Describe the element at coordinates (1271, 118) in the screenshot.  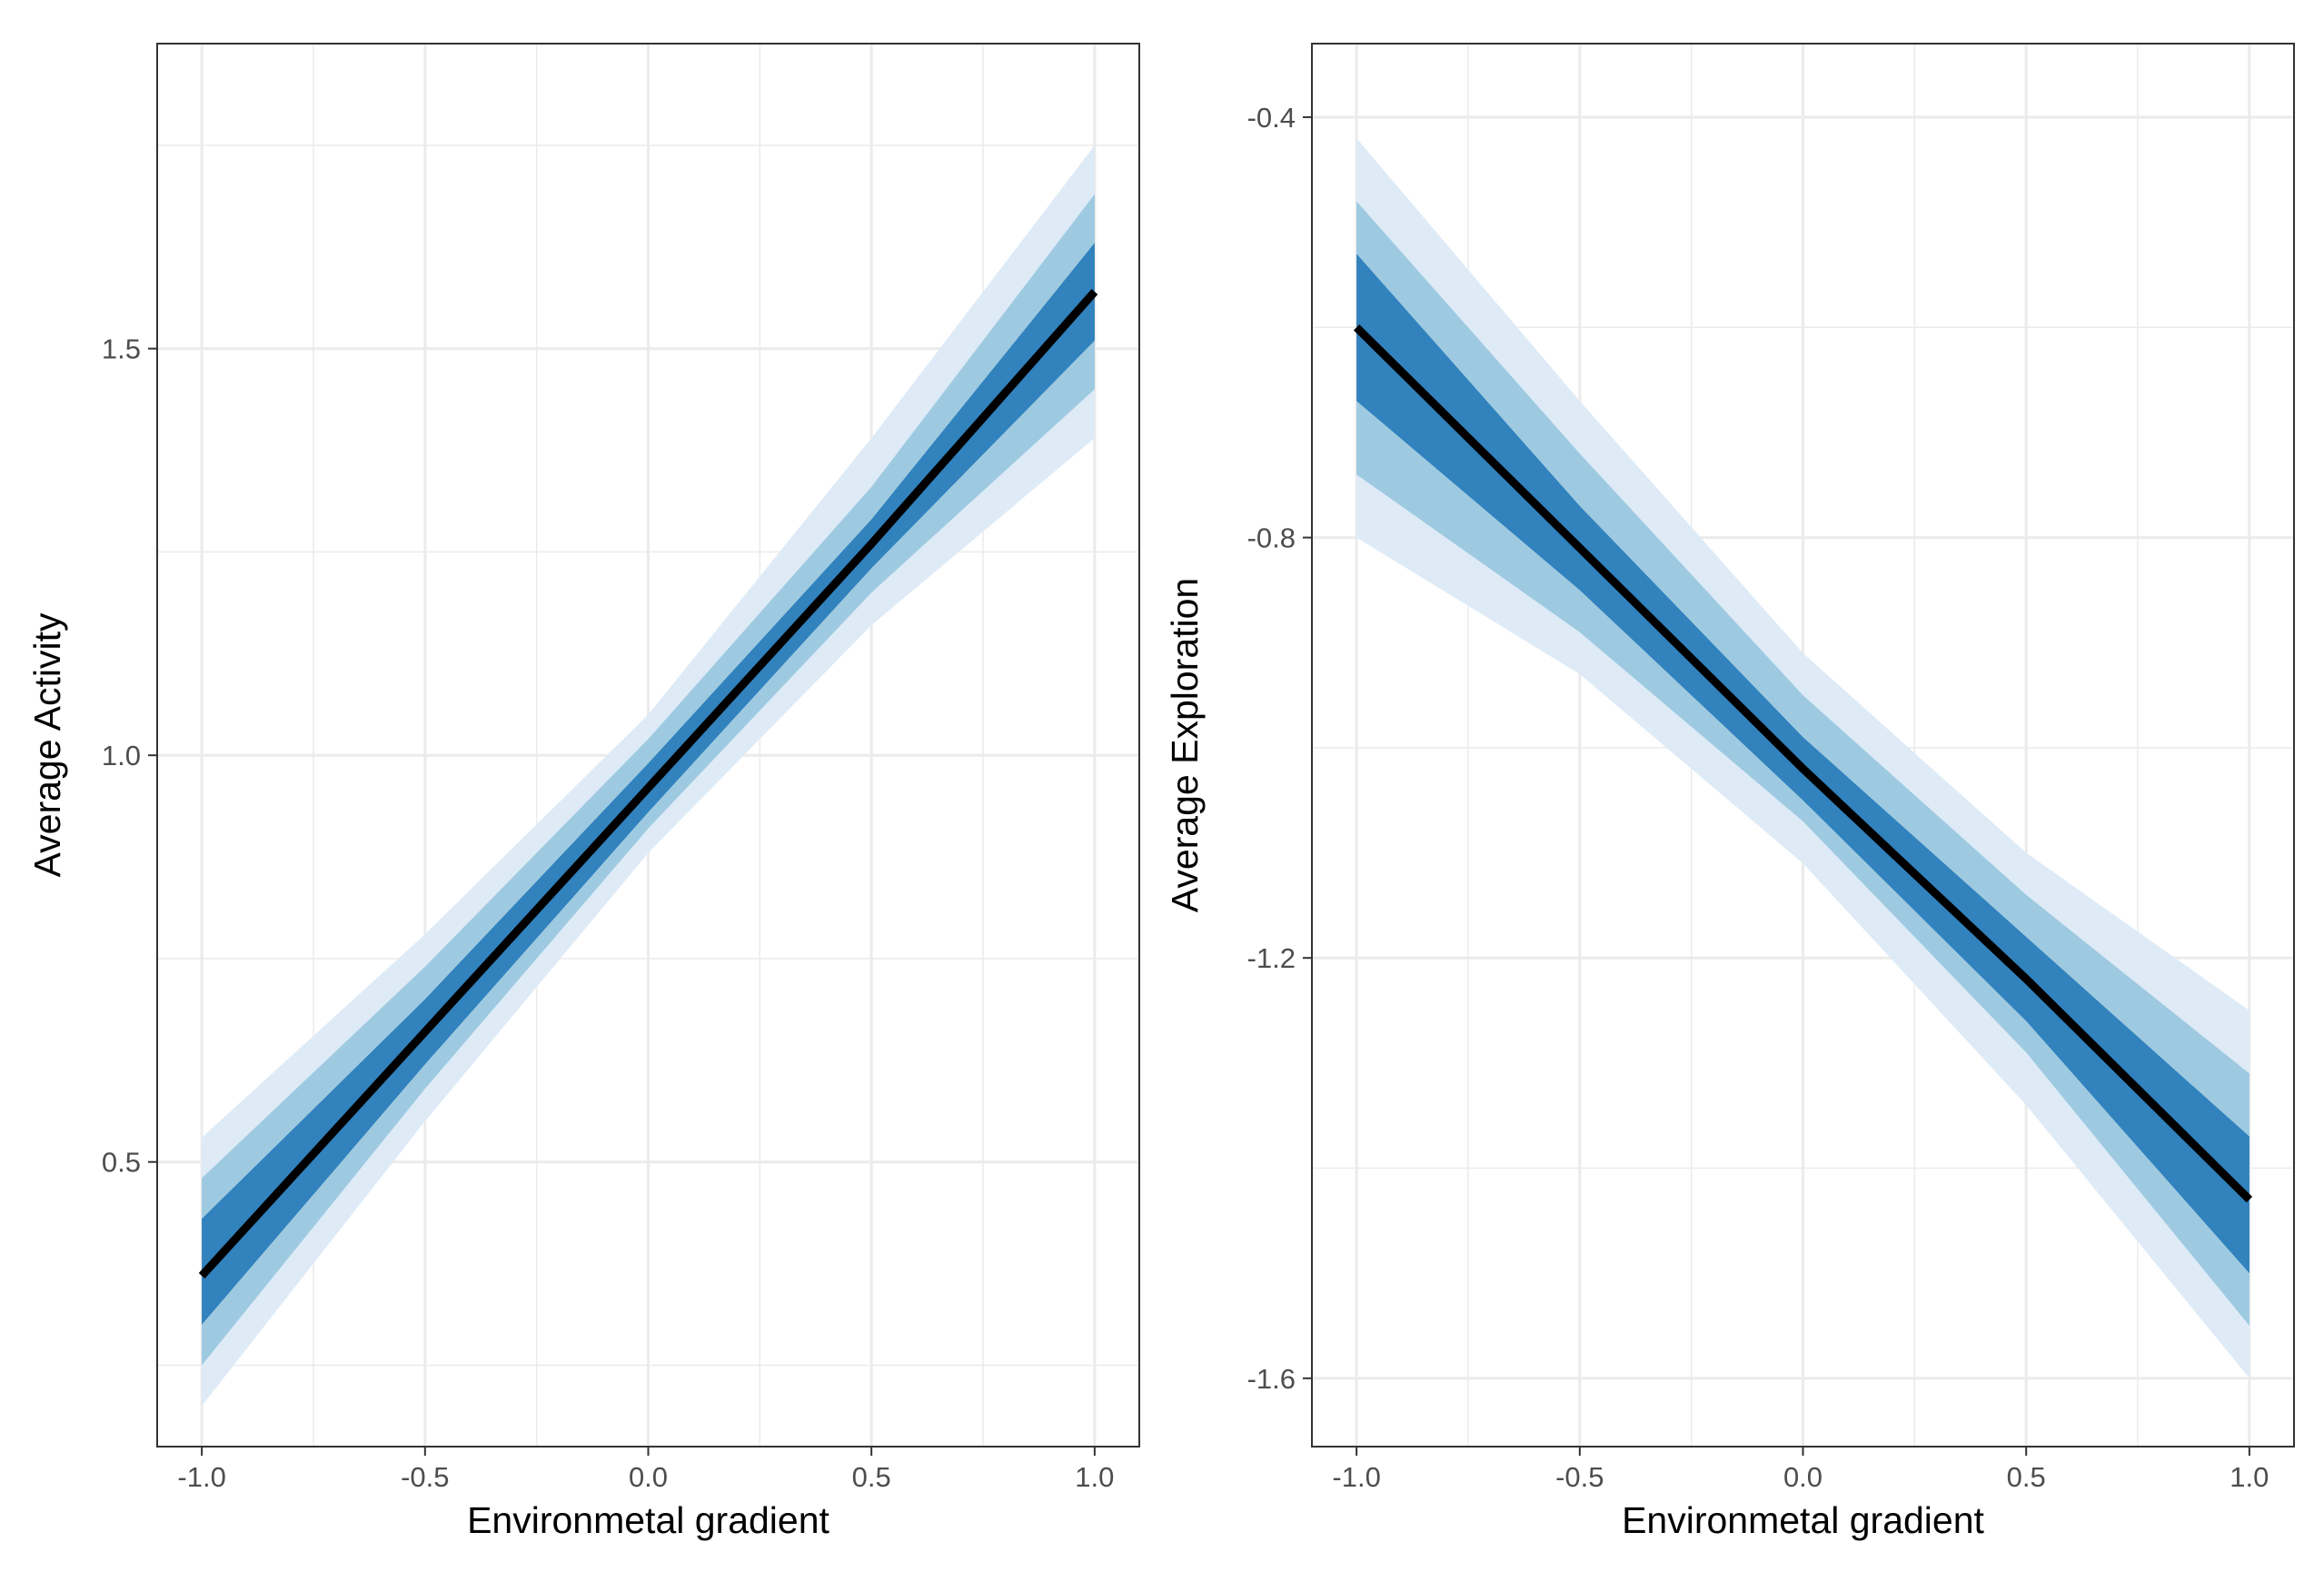
I see `y-tick-label: -0.4` at that location.